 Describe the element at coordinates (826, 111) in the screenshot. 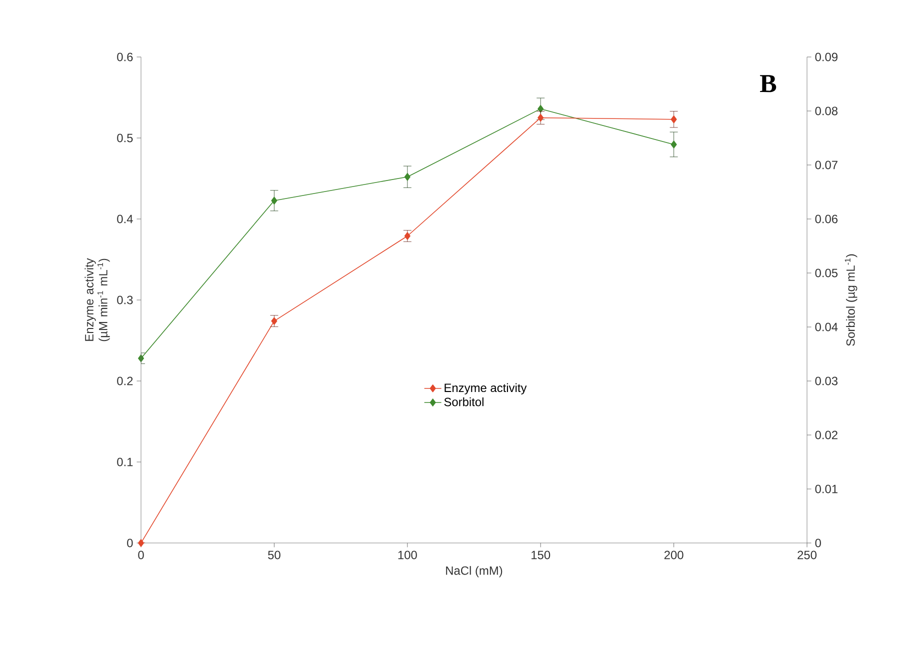

I see `y2-tick-label: 0.08` at that location.